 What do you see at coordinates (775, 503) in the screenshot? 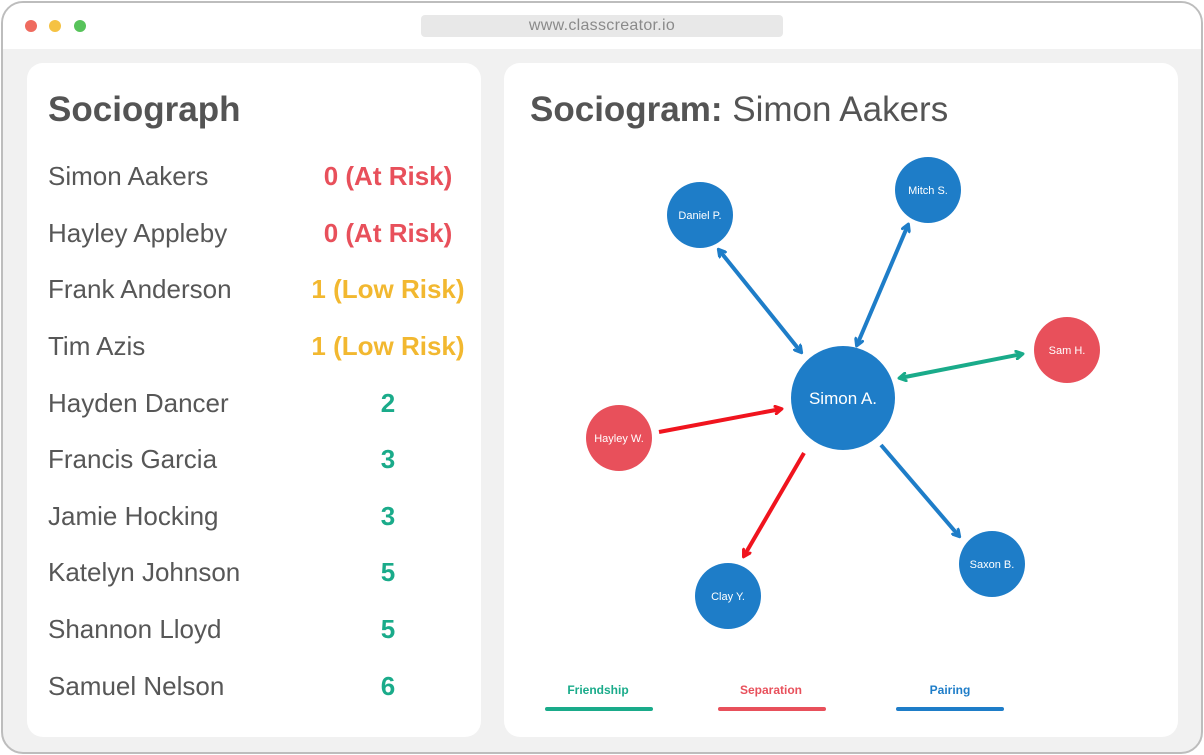
I see `edge-clay` at bounding box center [775, 503].